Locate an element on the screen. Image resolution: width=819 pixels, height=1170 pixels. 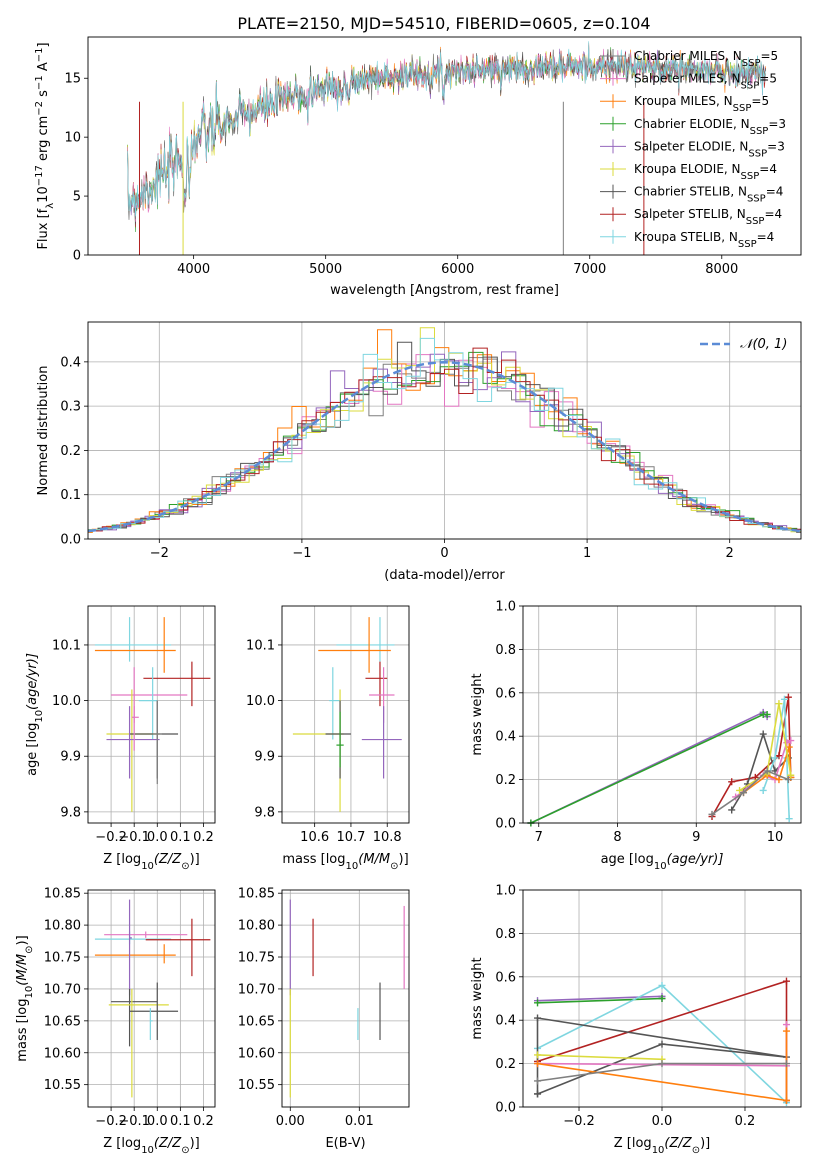
y-axis-label: Flux [fλ10−17 erg cm−2 s−1 A−1] is located at coordinates (45, 145).